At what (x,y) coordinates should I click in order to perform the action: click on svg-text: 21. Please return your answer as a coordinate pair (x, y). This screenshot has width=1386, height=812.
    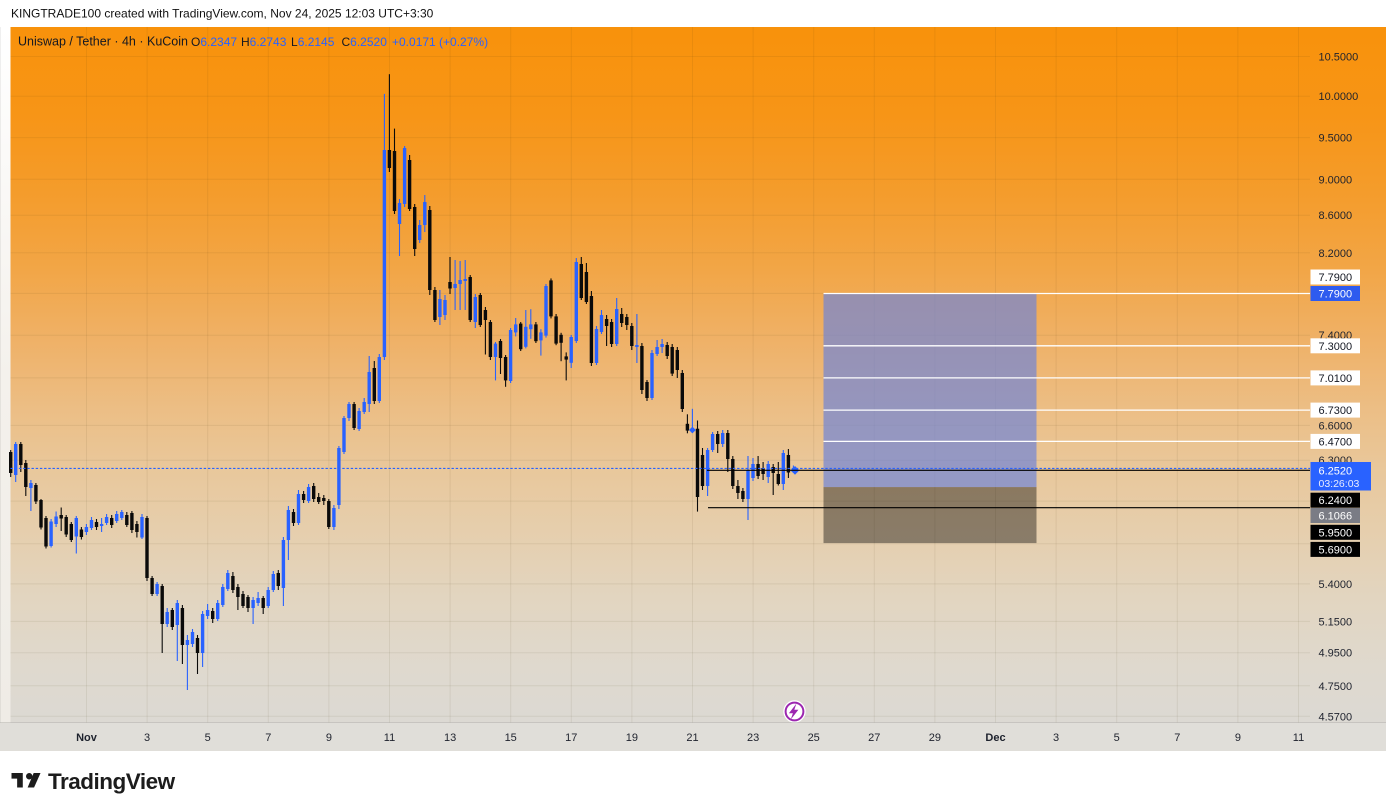
    Looking at the image, I should click on (692, 738).